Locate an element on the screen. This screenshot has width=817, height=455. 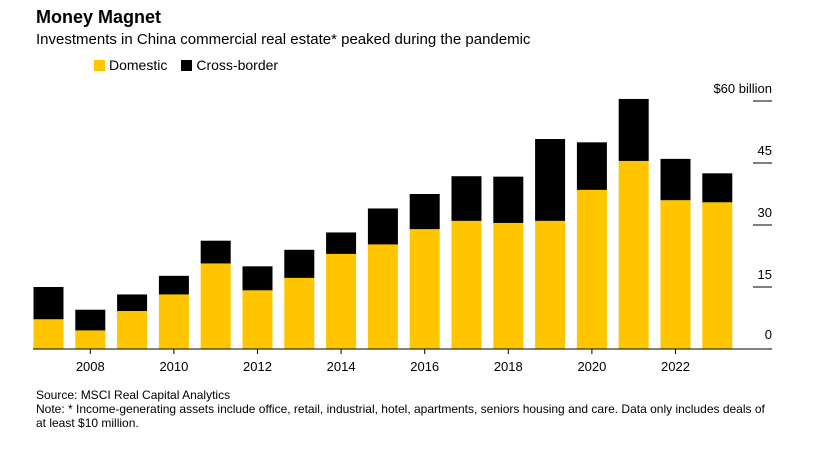
y-tick-label-30: 30 is located at coordinates (765, 212).